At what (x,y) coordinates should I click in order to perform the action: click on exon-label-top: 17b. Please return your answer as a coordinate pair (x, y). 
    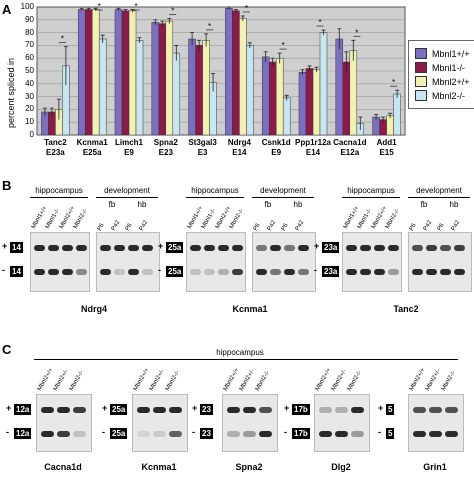
    Looking at the image, I should click on (301, 409).